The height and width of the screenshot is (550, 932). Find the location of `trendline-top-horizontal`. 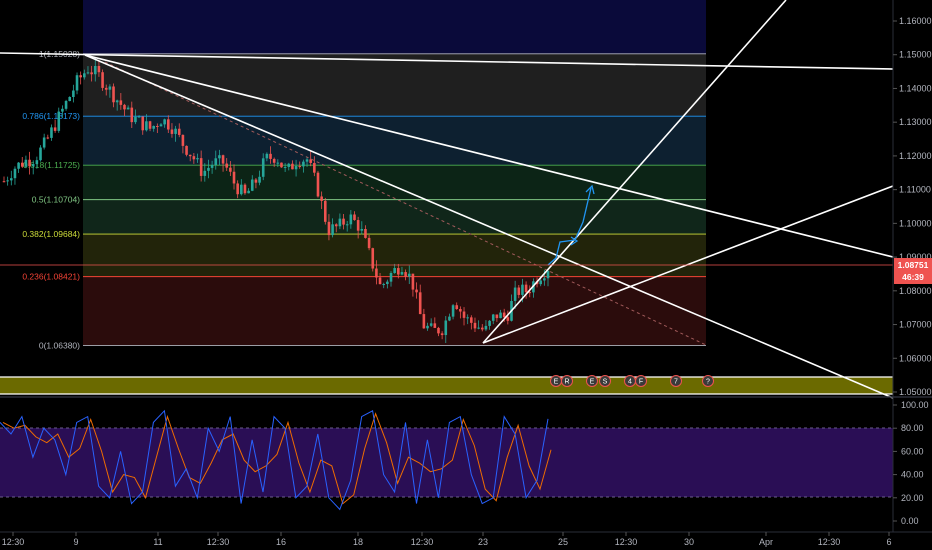

trendline-top-horizontal is located at coordinates (447, 61).